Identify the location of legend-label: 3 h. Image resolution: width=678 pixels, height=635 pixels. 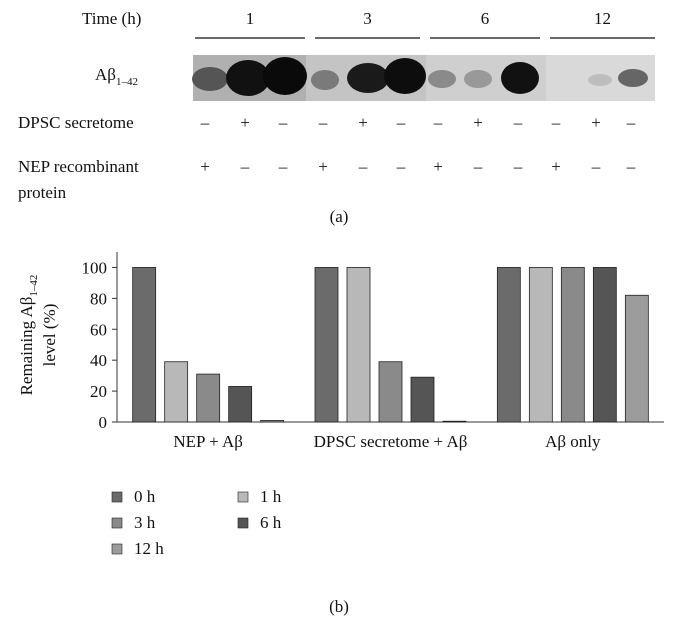
(145, 522).